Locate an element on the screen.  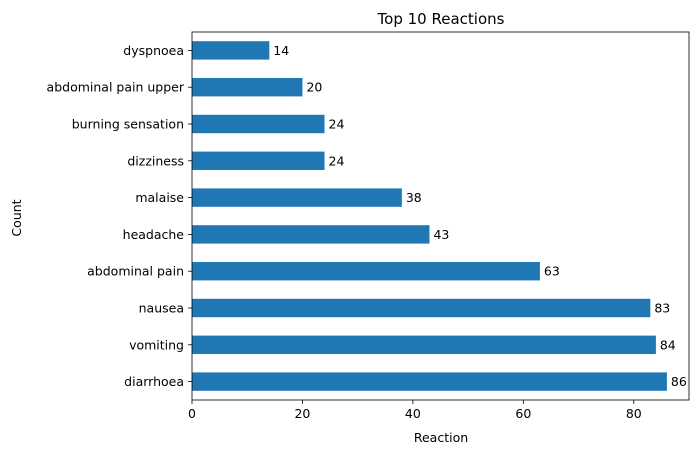
y-tick-label: diarrhoea is located at coordinates (154, 381).